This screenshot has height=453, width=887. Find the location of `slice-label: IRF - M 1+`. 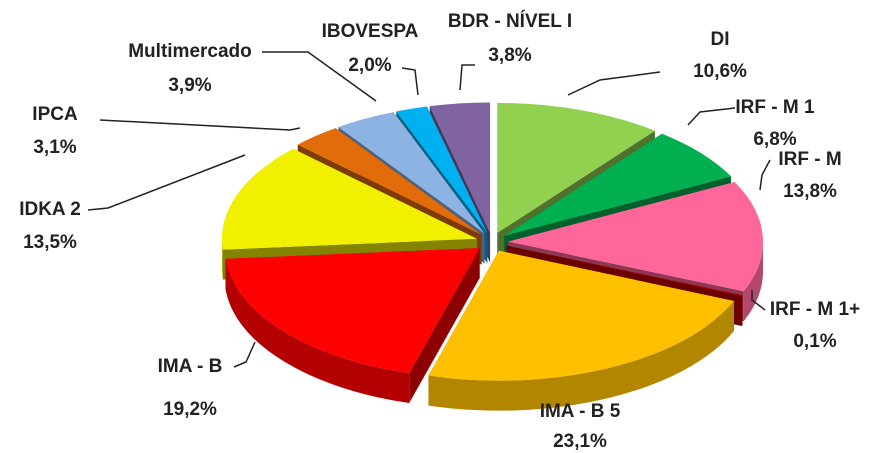

slice-label: IRF - M 1+ is located at coordinates (815, 309).